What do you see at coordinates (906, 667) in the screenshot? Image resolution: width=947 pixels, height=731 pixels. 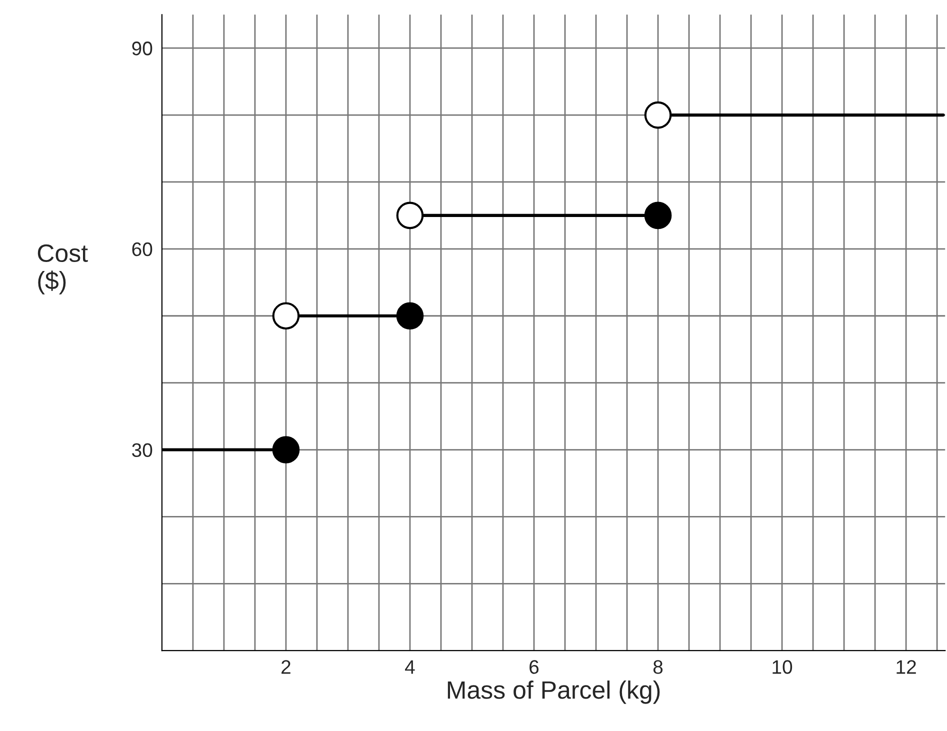 I see `x-tick-label: 12` at bounding box center [906, 667].